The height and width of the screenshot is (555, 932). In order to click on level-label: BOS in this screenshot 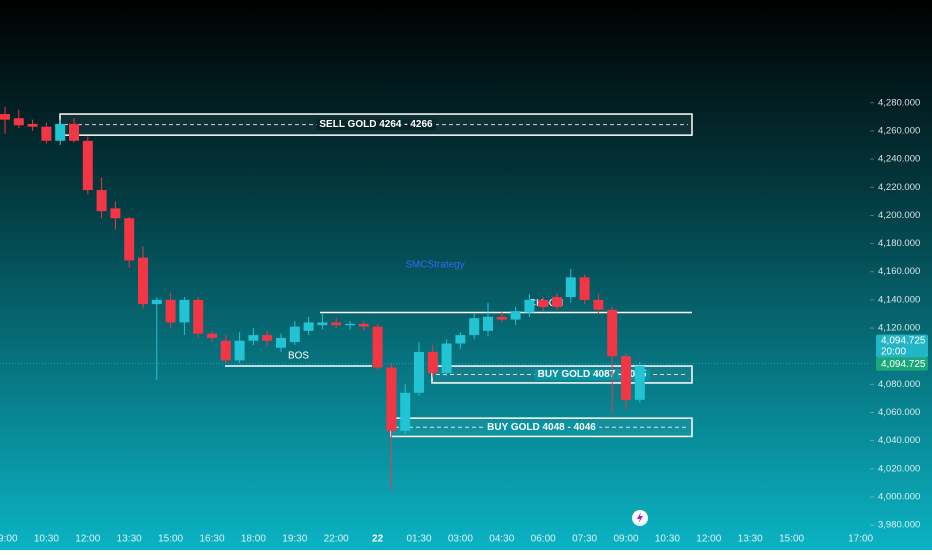, I will do `click(298, 356)`.